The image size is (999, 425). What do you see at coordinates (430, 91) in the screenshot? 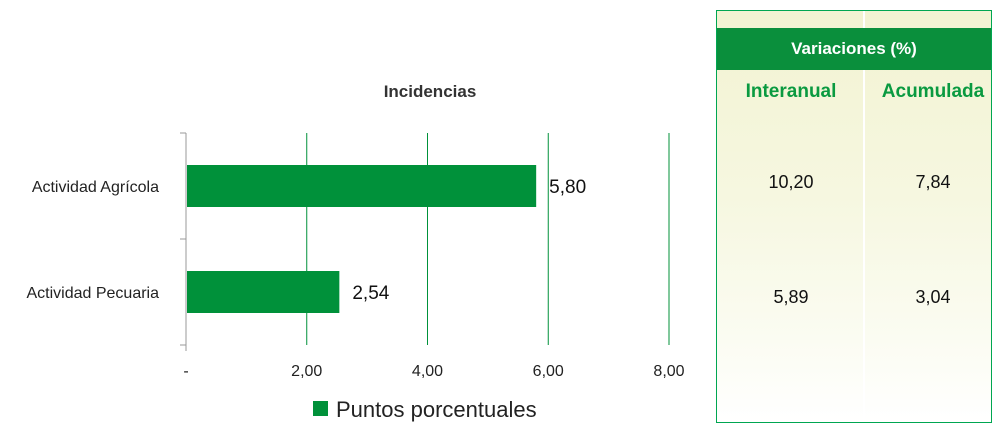
I see `chart-title: Incidencias` at bounding box center [430, 91].